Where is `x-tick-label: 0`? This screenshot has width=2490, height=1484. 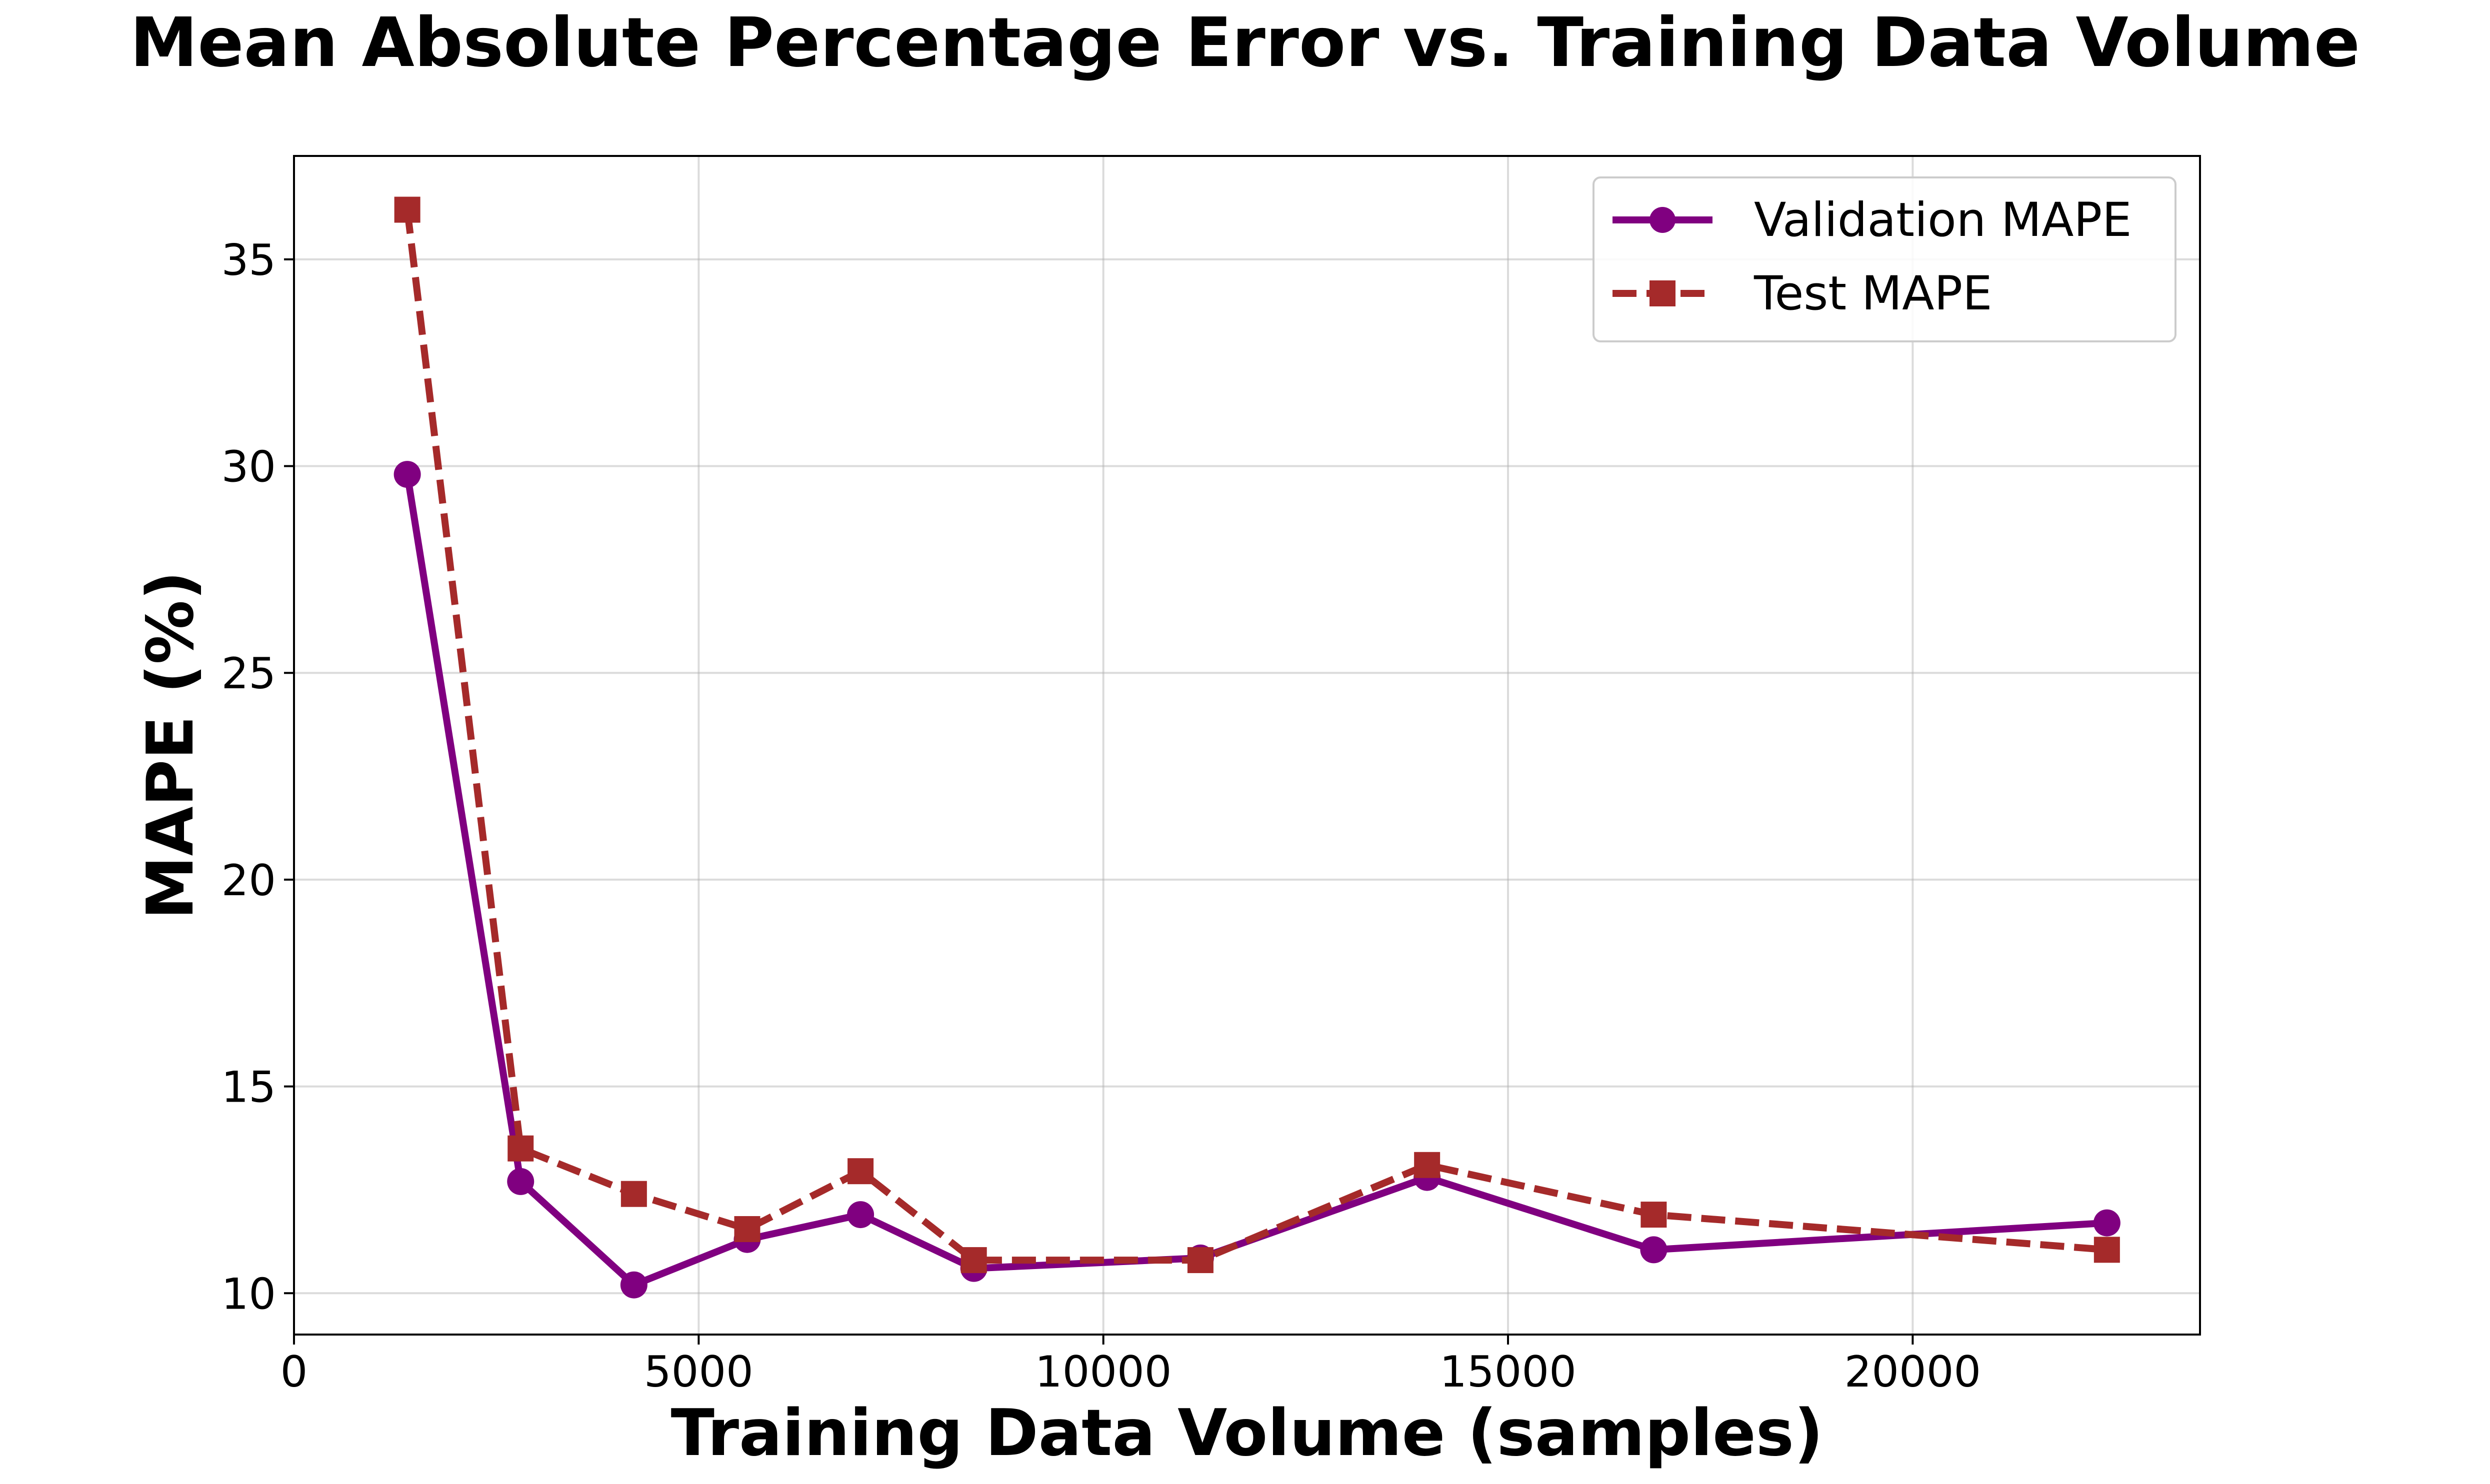
x-tick-label: 0 is located at coordinates (294, 1372).